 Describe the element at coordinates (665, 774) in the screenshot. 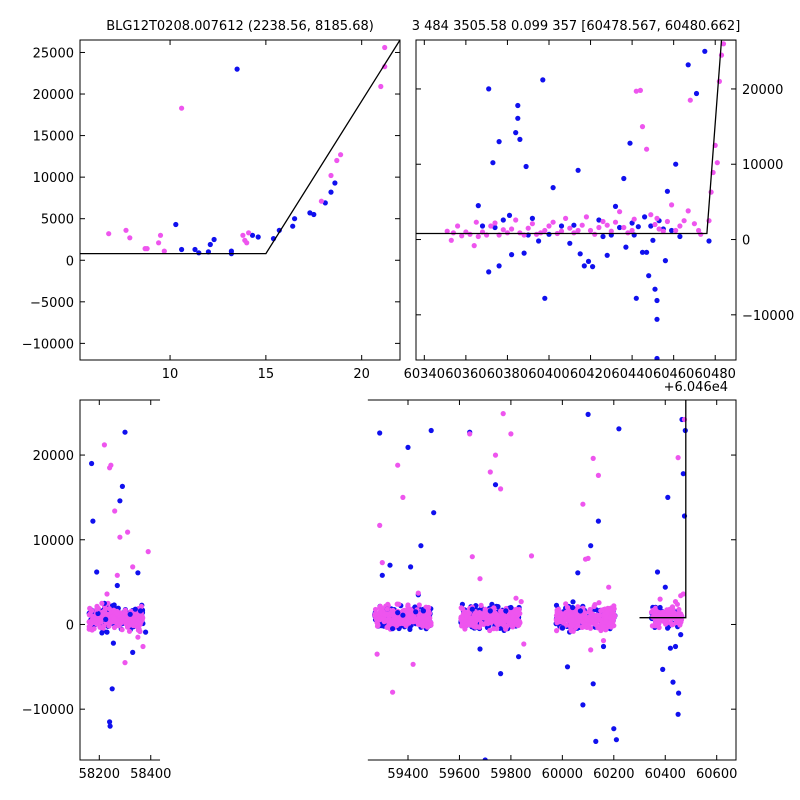

I see `x-tick-label: 60400` at that location.